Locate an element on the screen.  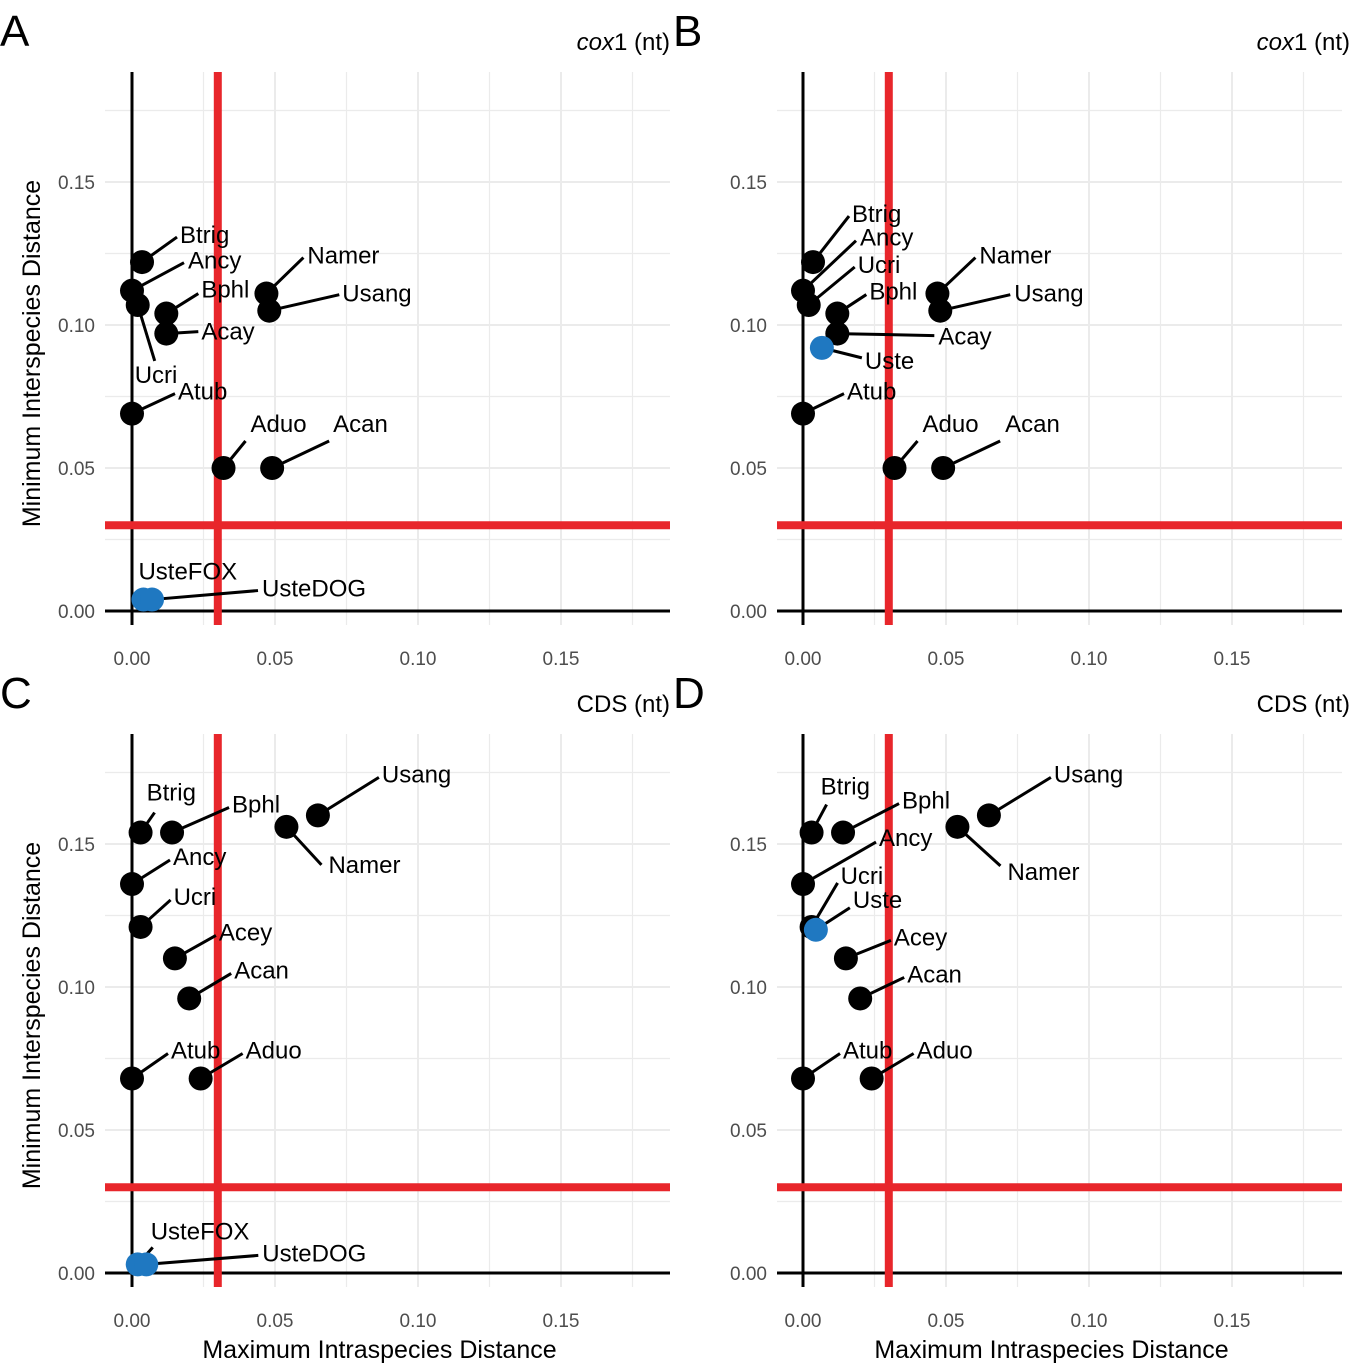
panel-letter: A is located at coordinates (15, 31).